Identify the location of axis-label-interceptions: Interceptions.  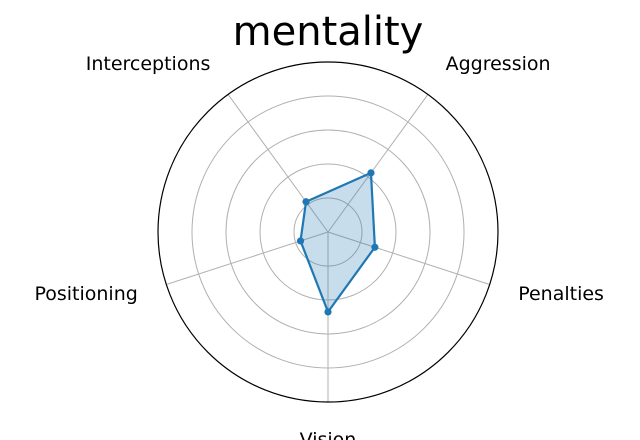
(148, 64).